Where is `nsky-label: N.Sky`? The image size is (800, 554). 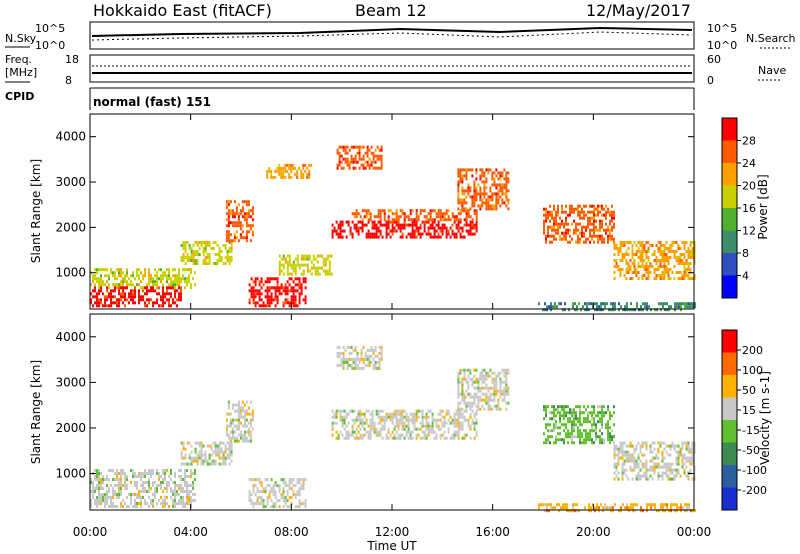 nsky-label: N.Sky is located at coordinates (21, 38).